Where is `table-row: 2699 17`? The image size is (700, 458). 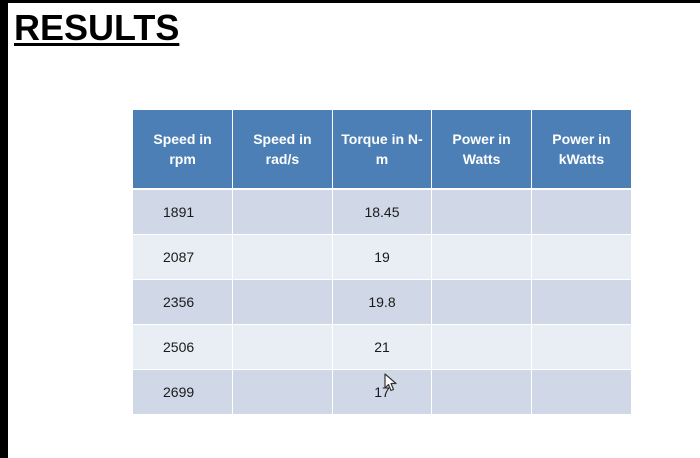 table-row: 2699 17 is located at coordinates (382, 392).